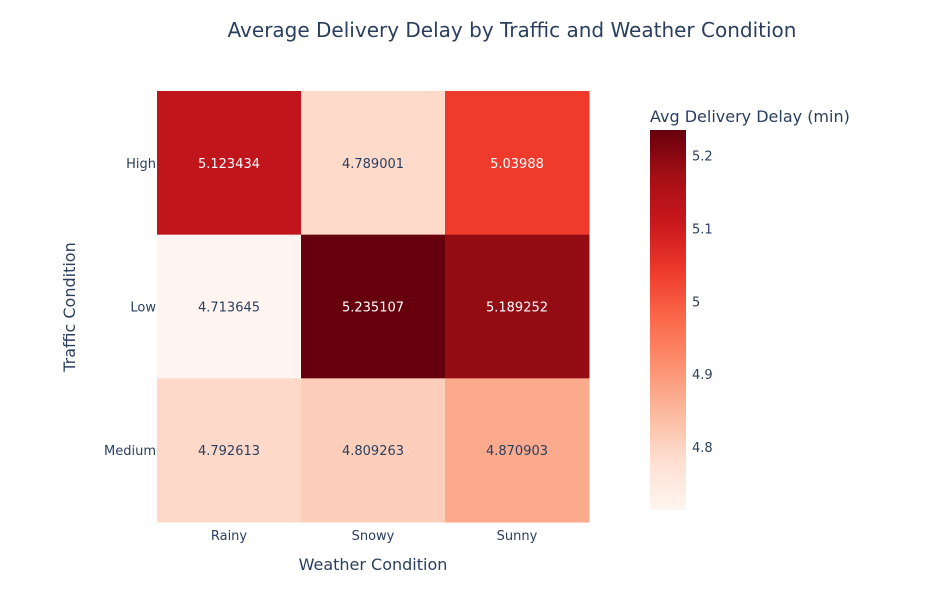  What do you see at coordinates (750, 308) in the screenshot?
I see `colorbar: Avg Delivery Delay (min) 4.8 4.9 5 5.1 5.2` at bounding box center [750, 308].